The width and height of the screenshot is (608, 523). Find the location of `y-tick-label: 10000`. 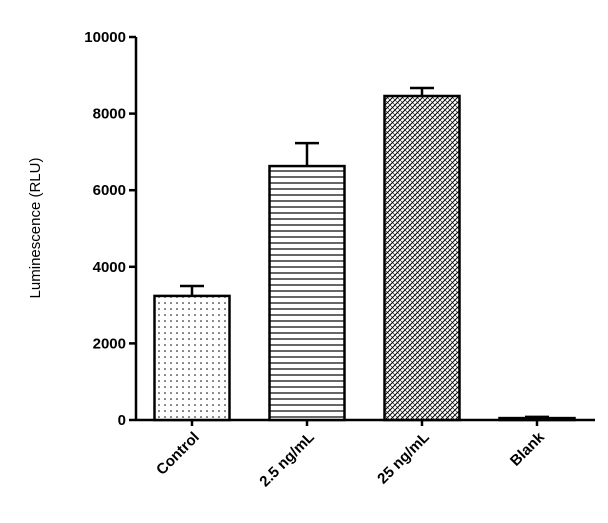

y-tick-label: 10000 is located at coordinates (105, 37).